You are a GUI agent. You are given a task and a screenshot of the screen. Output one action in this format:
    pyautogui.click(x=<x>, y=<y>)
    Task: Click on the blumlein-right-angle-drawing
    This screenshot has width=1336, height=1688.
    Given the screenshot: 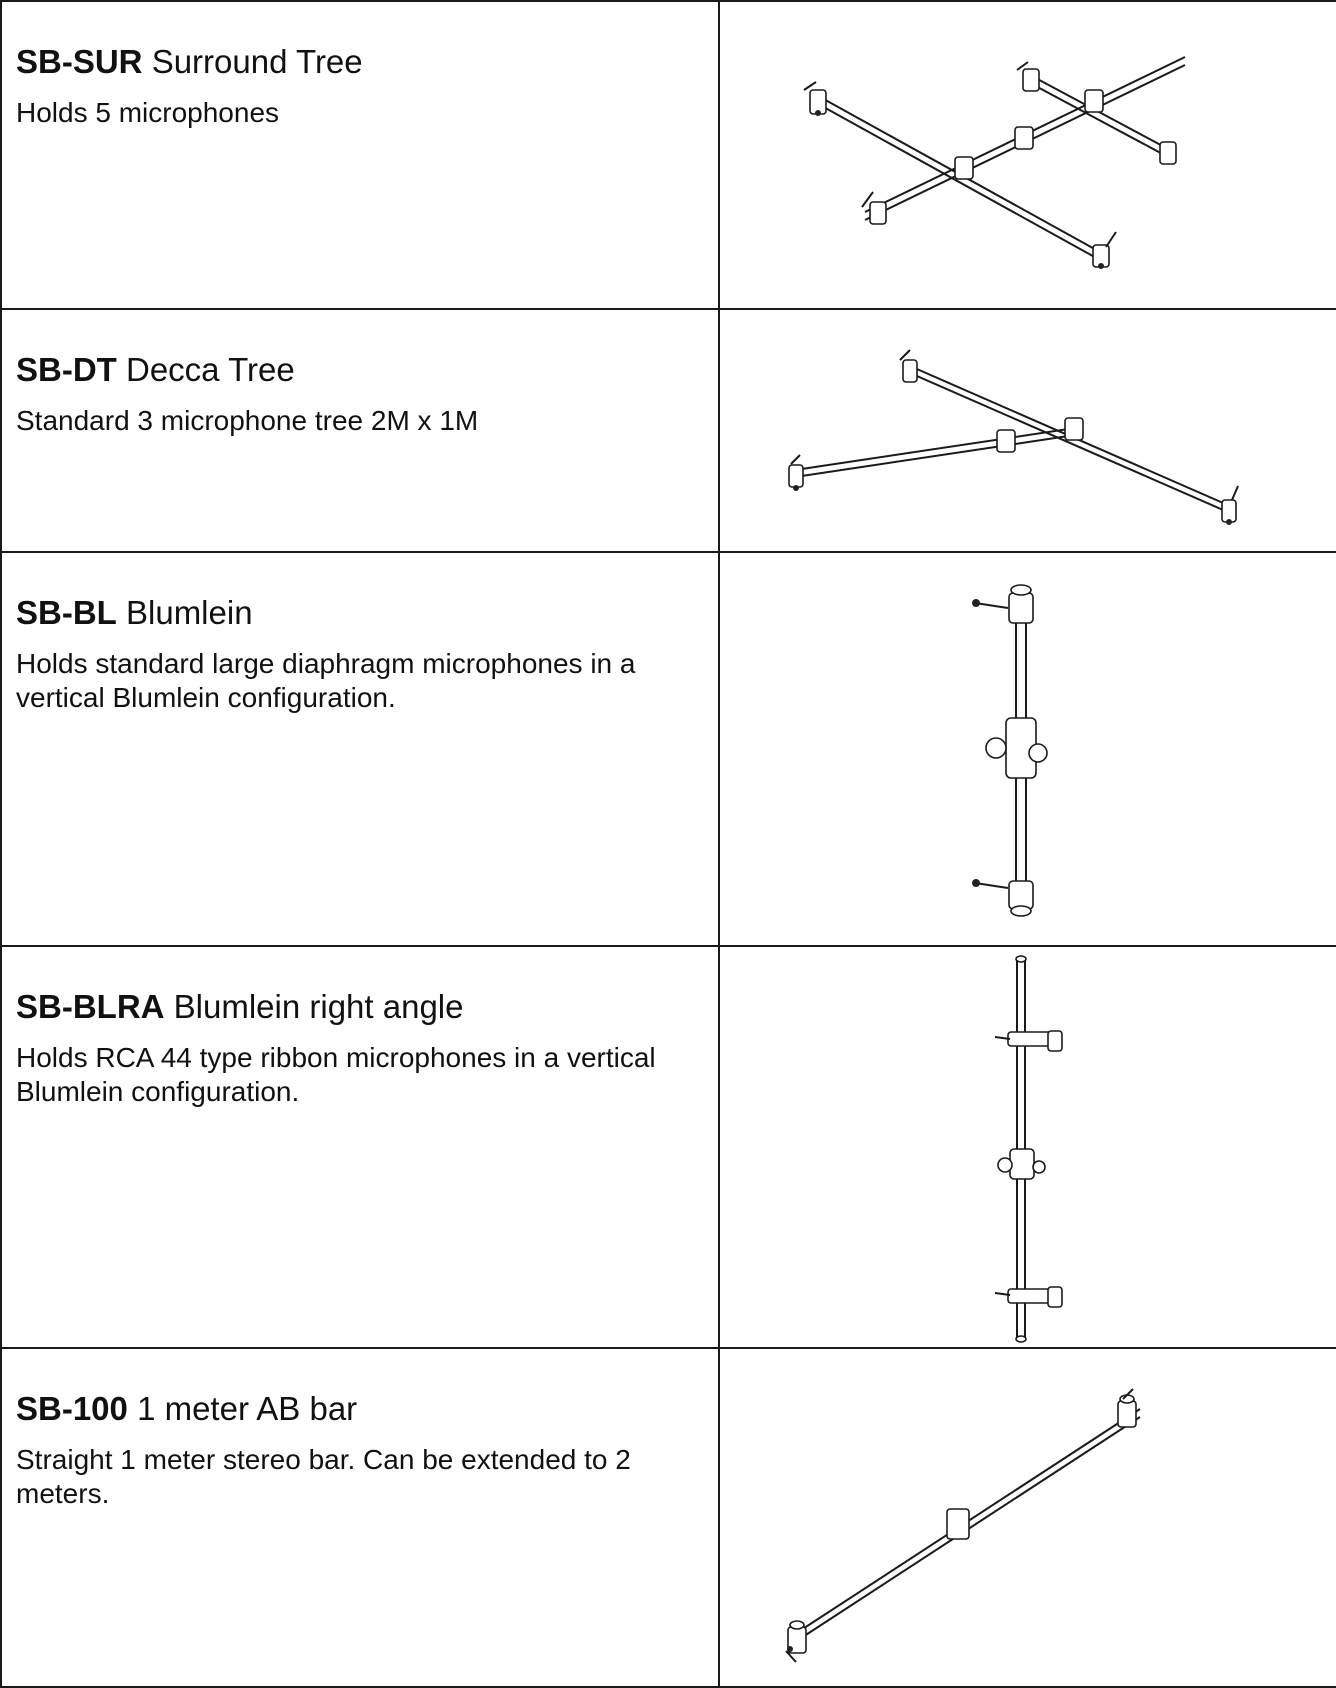 What is the action you would take?
    pyautogui.click(x=1028, y=1149)
    